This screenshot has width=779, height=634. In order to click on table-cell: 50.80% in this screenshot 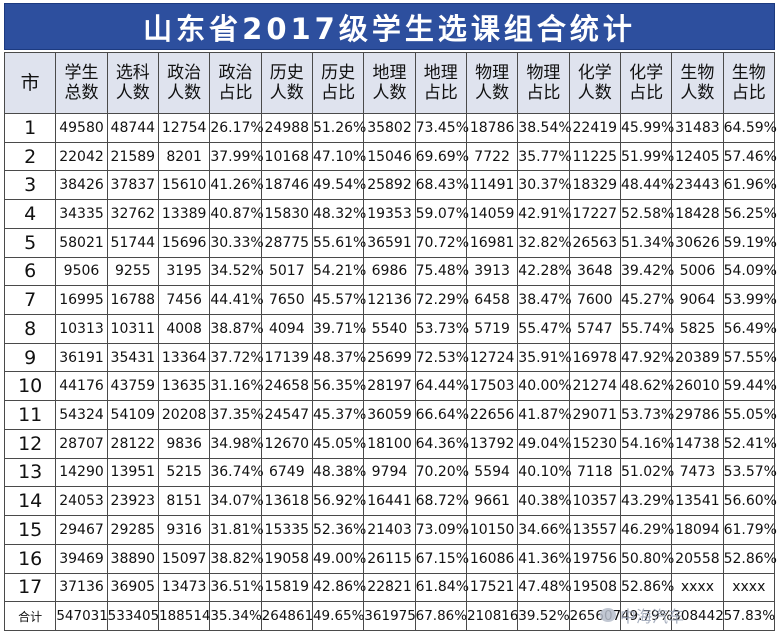, I will do `click(646, 558)`.